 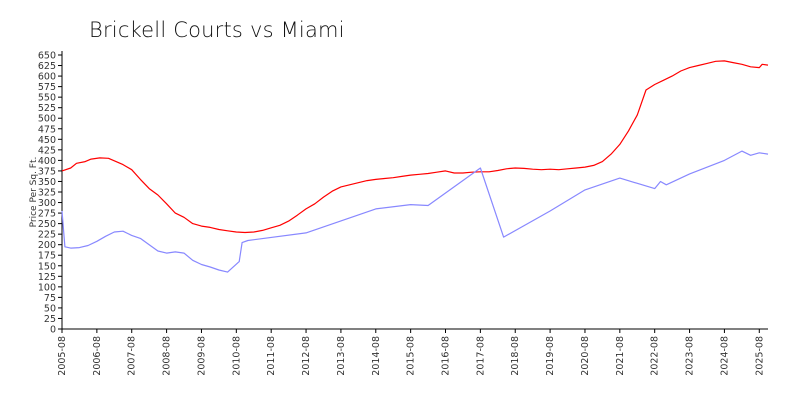 I want to click on x-tick-label: 2019-08, so click(x=550, y=356).